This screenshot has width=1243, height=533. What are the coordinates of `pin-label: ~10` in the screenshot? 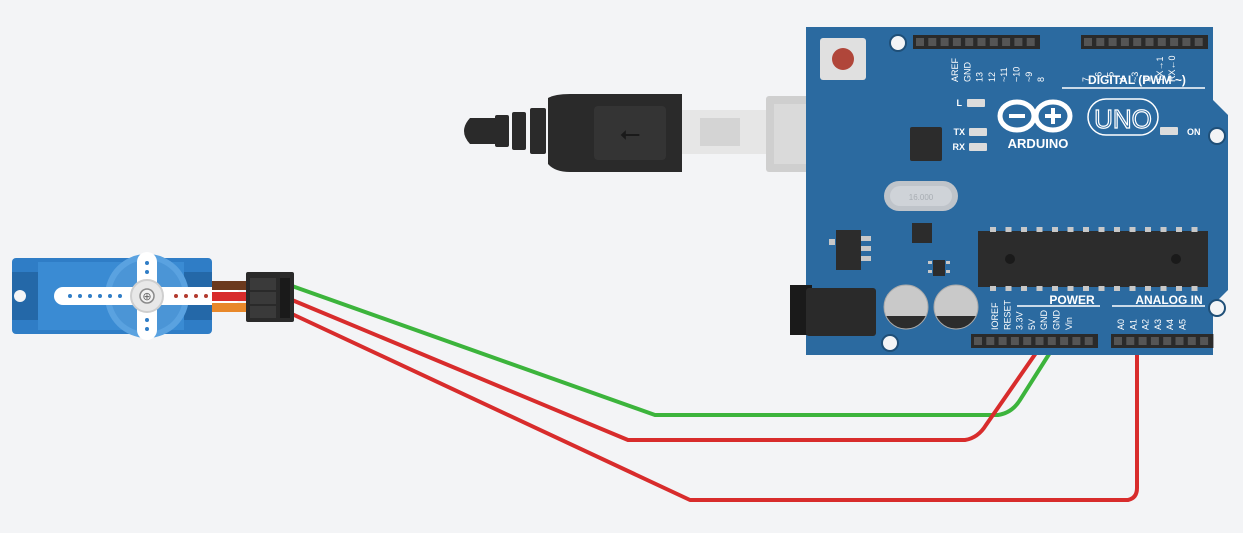 It's located at (1017, 74).